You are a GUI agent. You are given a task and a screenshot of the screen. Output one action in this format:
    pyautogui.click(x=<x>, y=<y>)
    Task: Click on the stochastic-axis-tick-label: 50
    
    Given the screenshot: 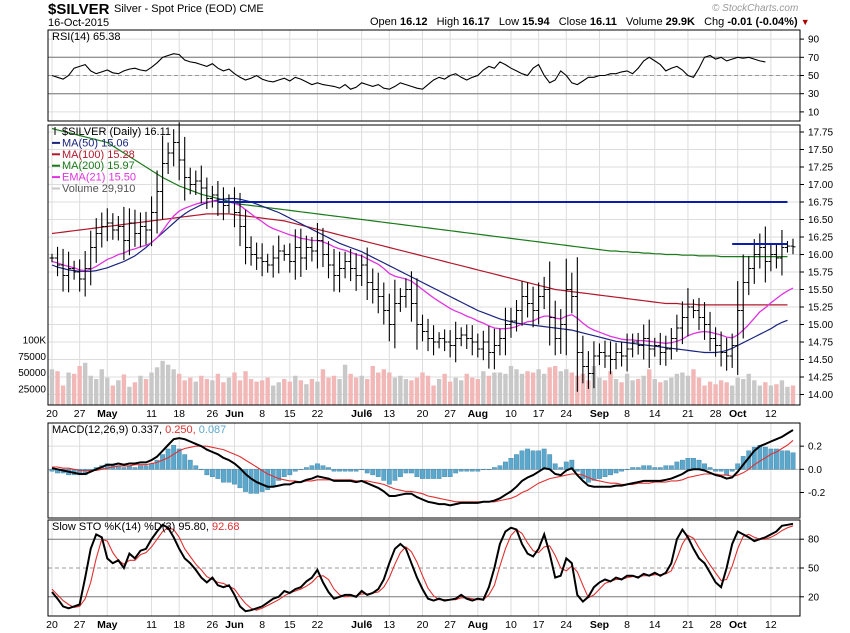 What is the action you would take?
    pyautogui.click(x=814, y=569)
    